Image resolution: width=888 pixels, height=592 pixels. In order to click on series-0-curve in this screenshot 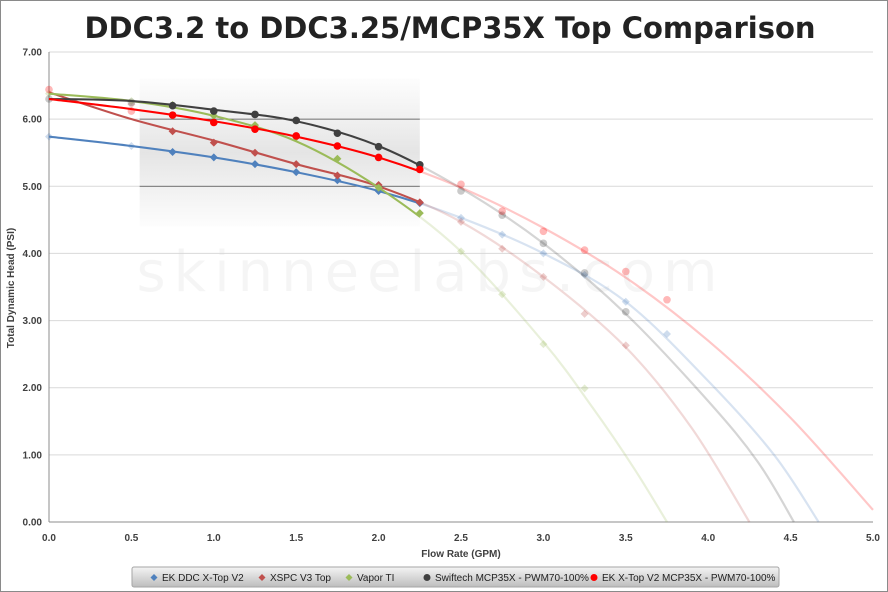, I will do `click(234, 170)`.